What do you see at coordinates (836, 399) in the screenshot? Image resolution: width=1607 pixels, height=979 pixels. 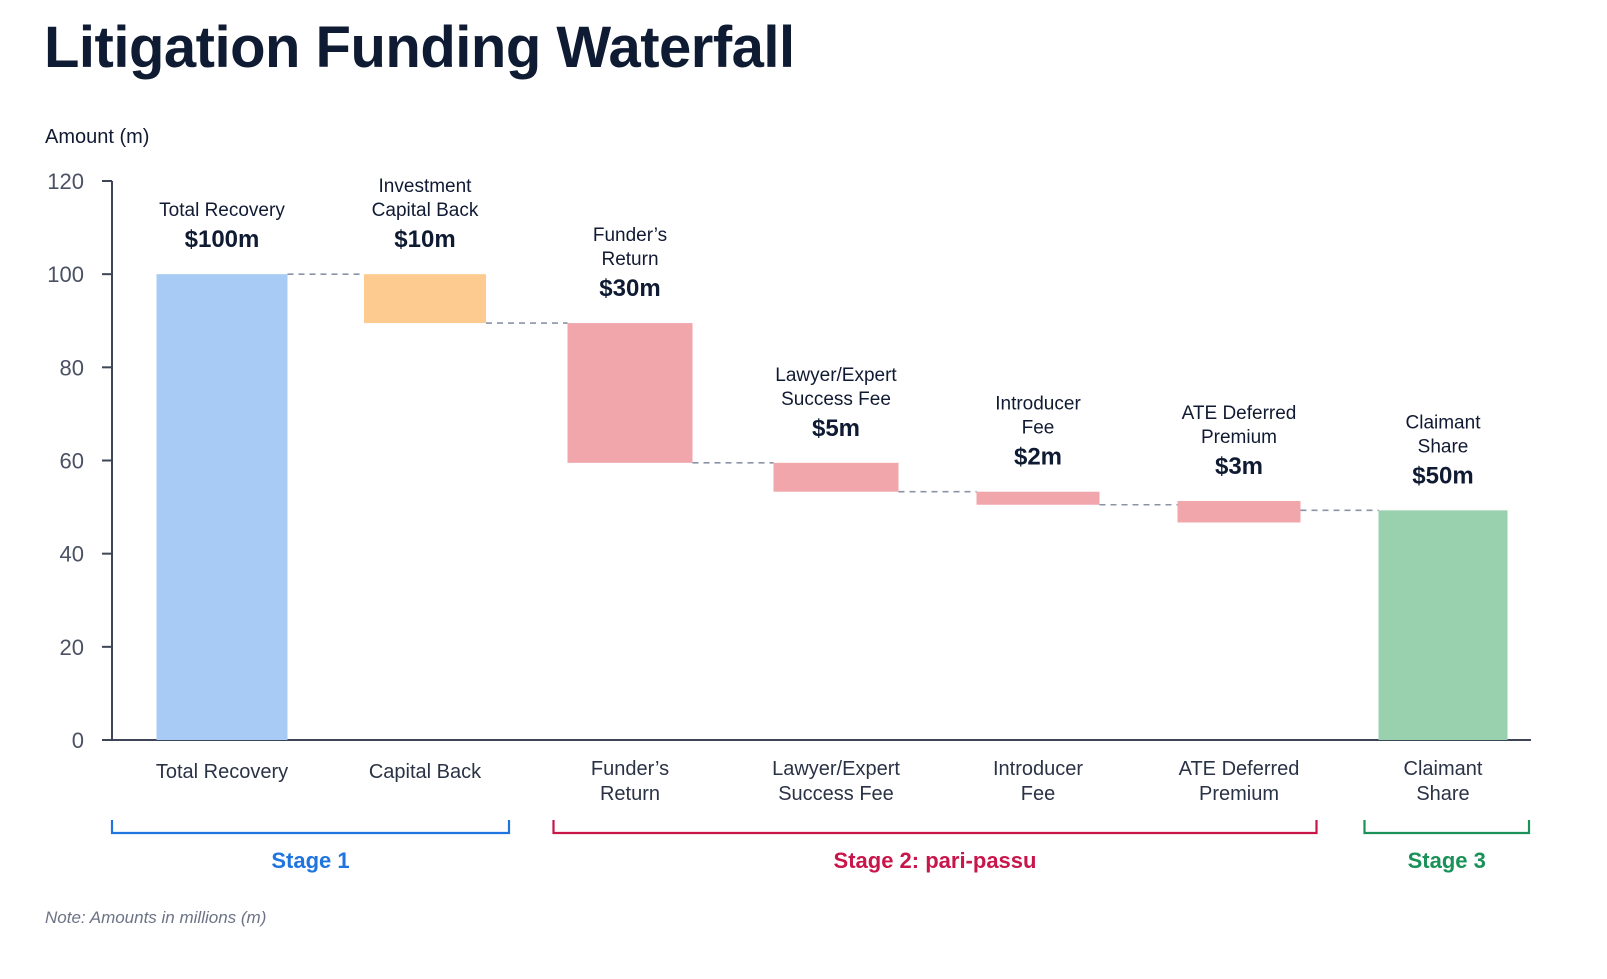 I see `data-label-name: Success Fee` at bounding box center [836, 399].